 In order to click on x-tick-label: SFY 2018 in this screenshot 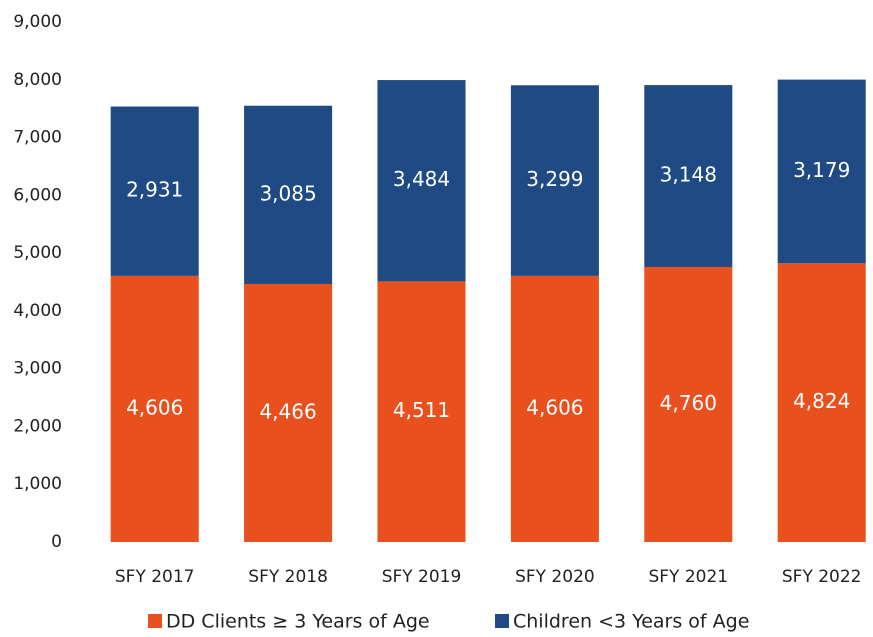, I will do `click(288, 577)`.